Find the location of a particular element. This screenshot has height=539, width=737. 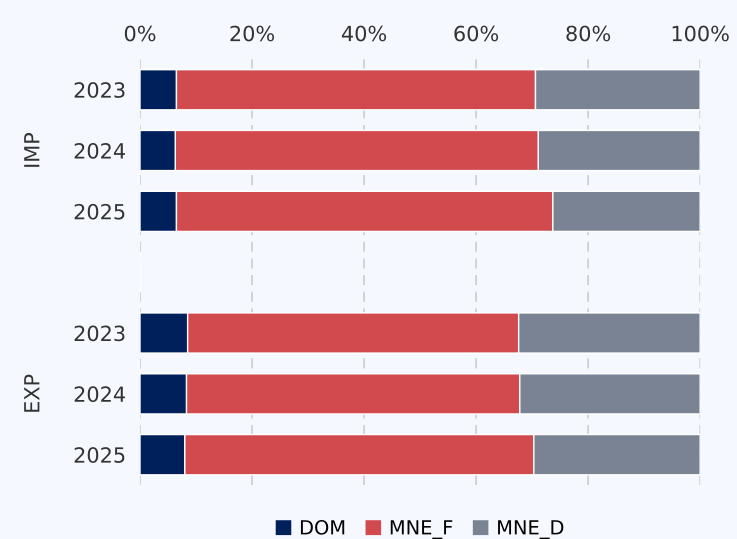

x-tick-label: 60% is located at coordinates (476, 34).